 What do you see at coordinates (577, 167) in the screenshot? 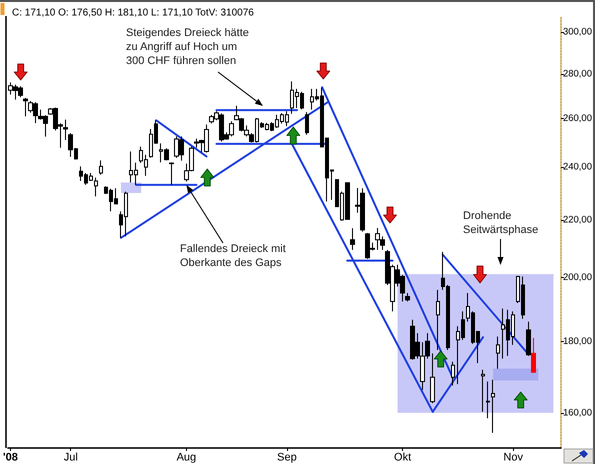
I see `y-tick-label: 240,00` at bounding box center [577, 167].